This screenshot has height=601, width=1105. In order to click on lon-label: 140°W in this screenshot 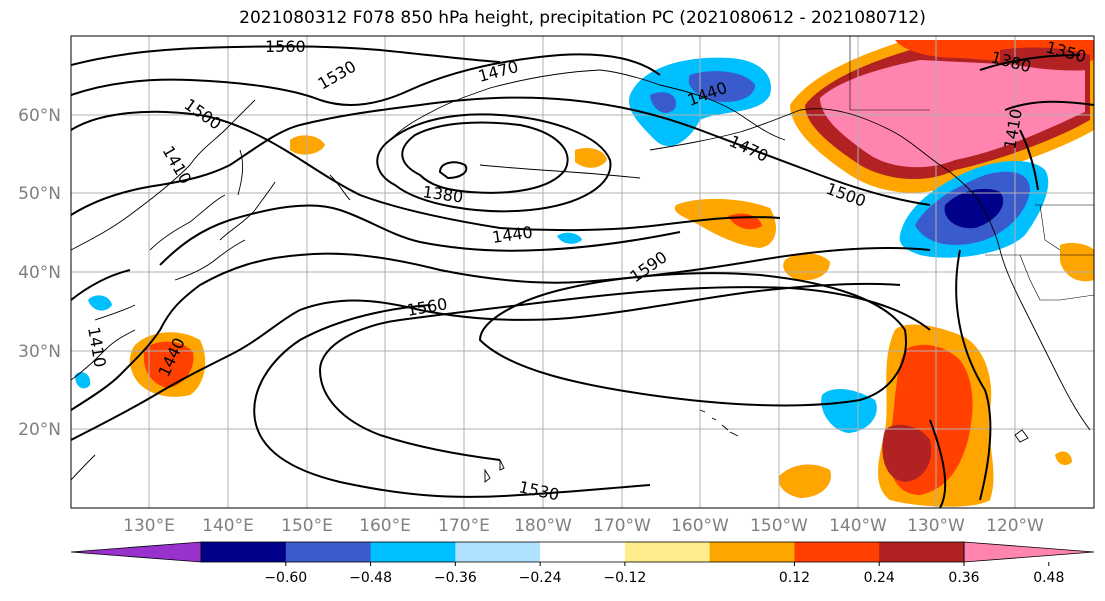, I will do `click(858, 526)`.